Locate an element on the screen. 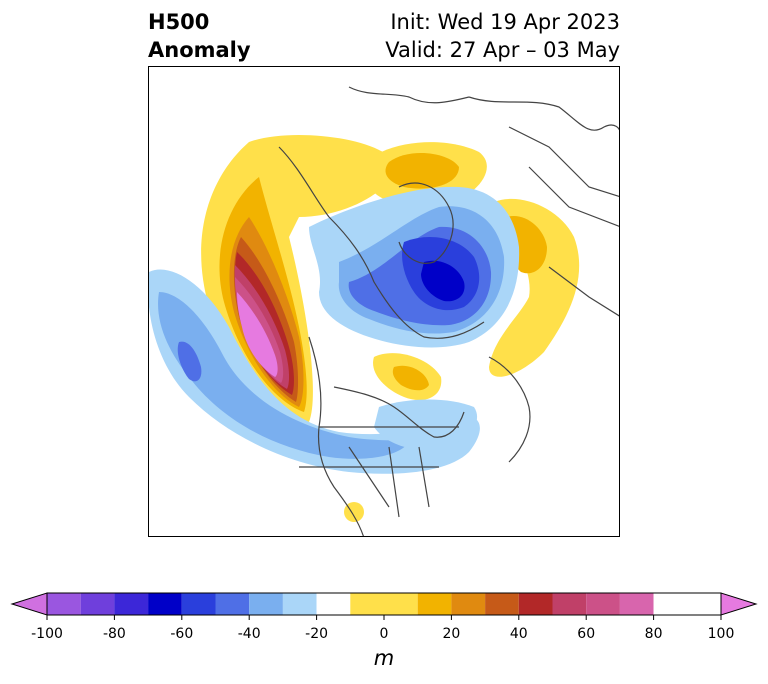  colorbar-tick-label: -100 is located at coordinates (47, 634).